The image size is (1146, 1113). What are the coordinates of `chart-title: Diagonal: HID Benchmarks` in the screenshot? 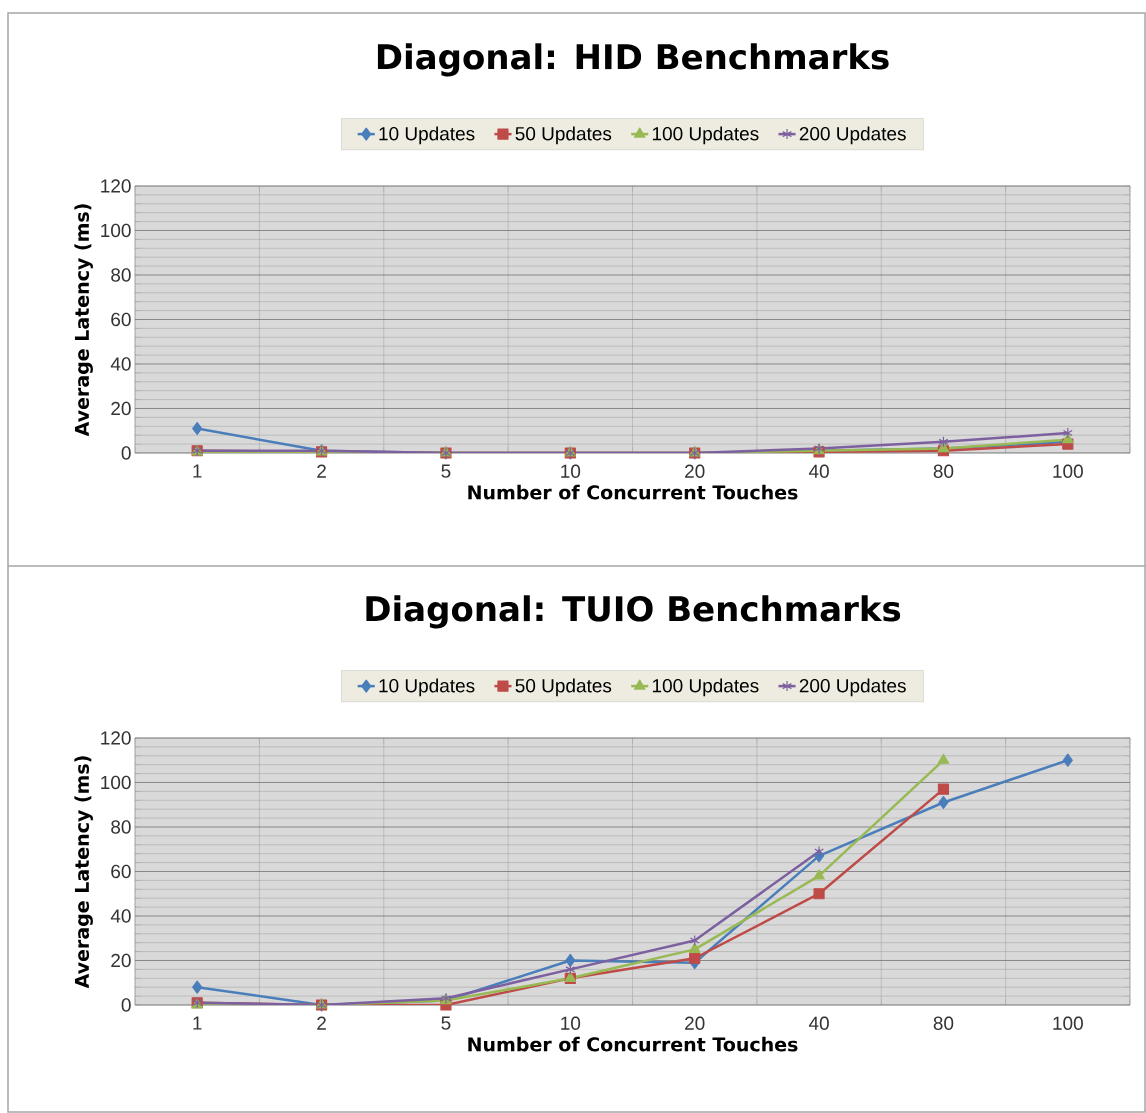 It's located at (633, 60).